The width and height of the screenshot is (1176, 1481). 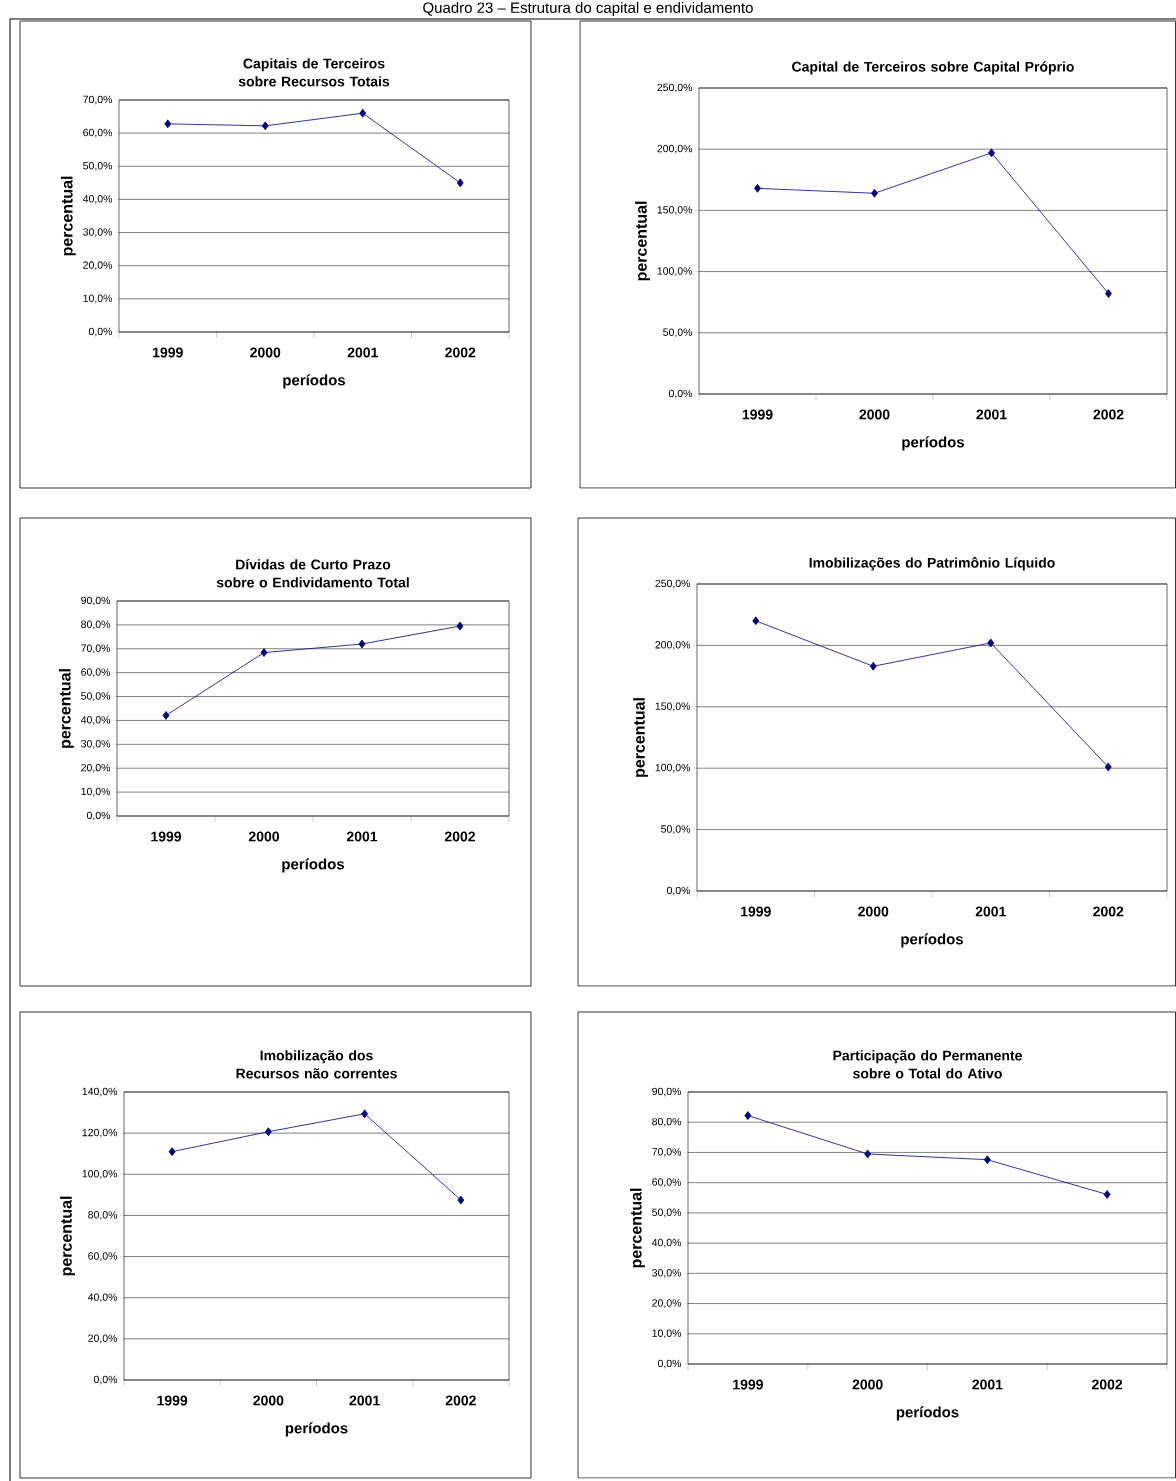 What do you see at coordinates (933, 68) in the screenshot?
I see `chart-title: Capital de Terceiros sobre Capital Próprio` at bounding box center [933, 68].